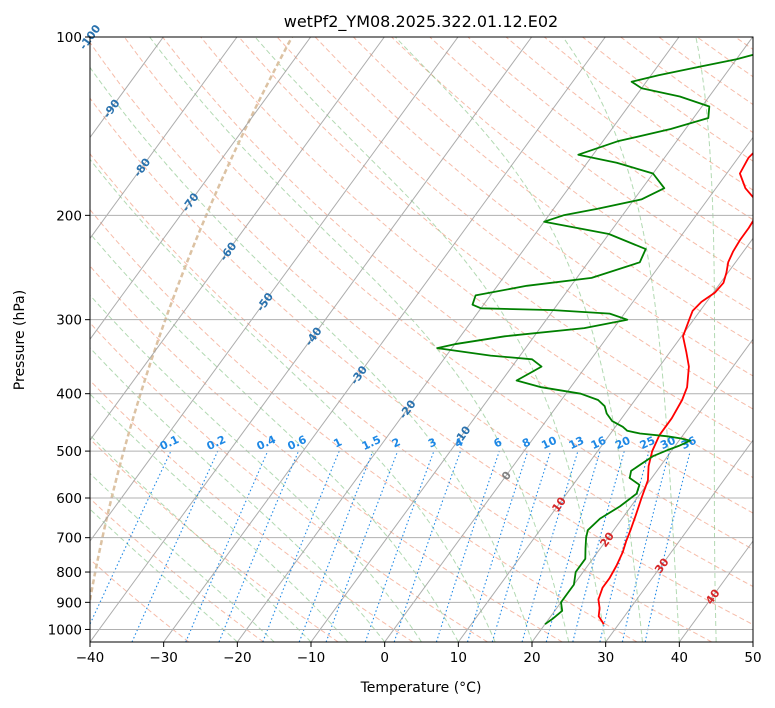 The image size is (775, 708). I want to click on mixing-ratio-label: 0.1, so click(169, 443).